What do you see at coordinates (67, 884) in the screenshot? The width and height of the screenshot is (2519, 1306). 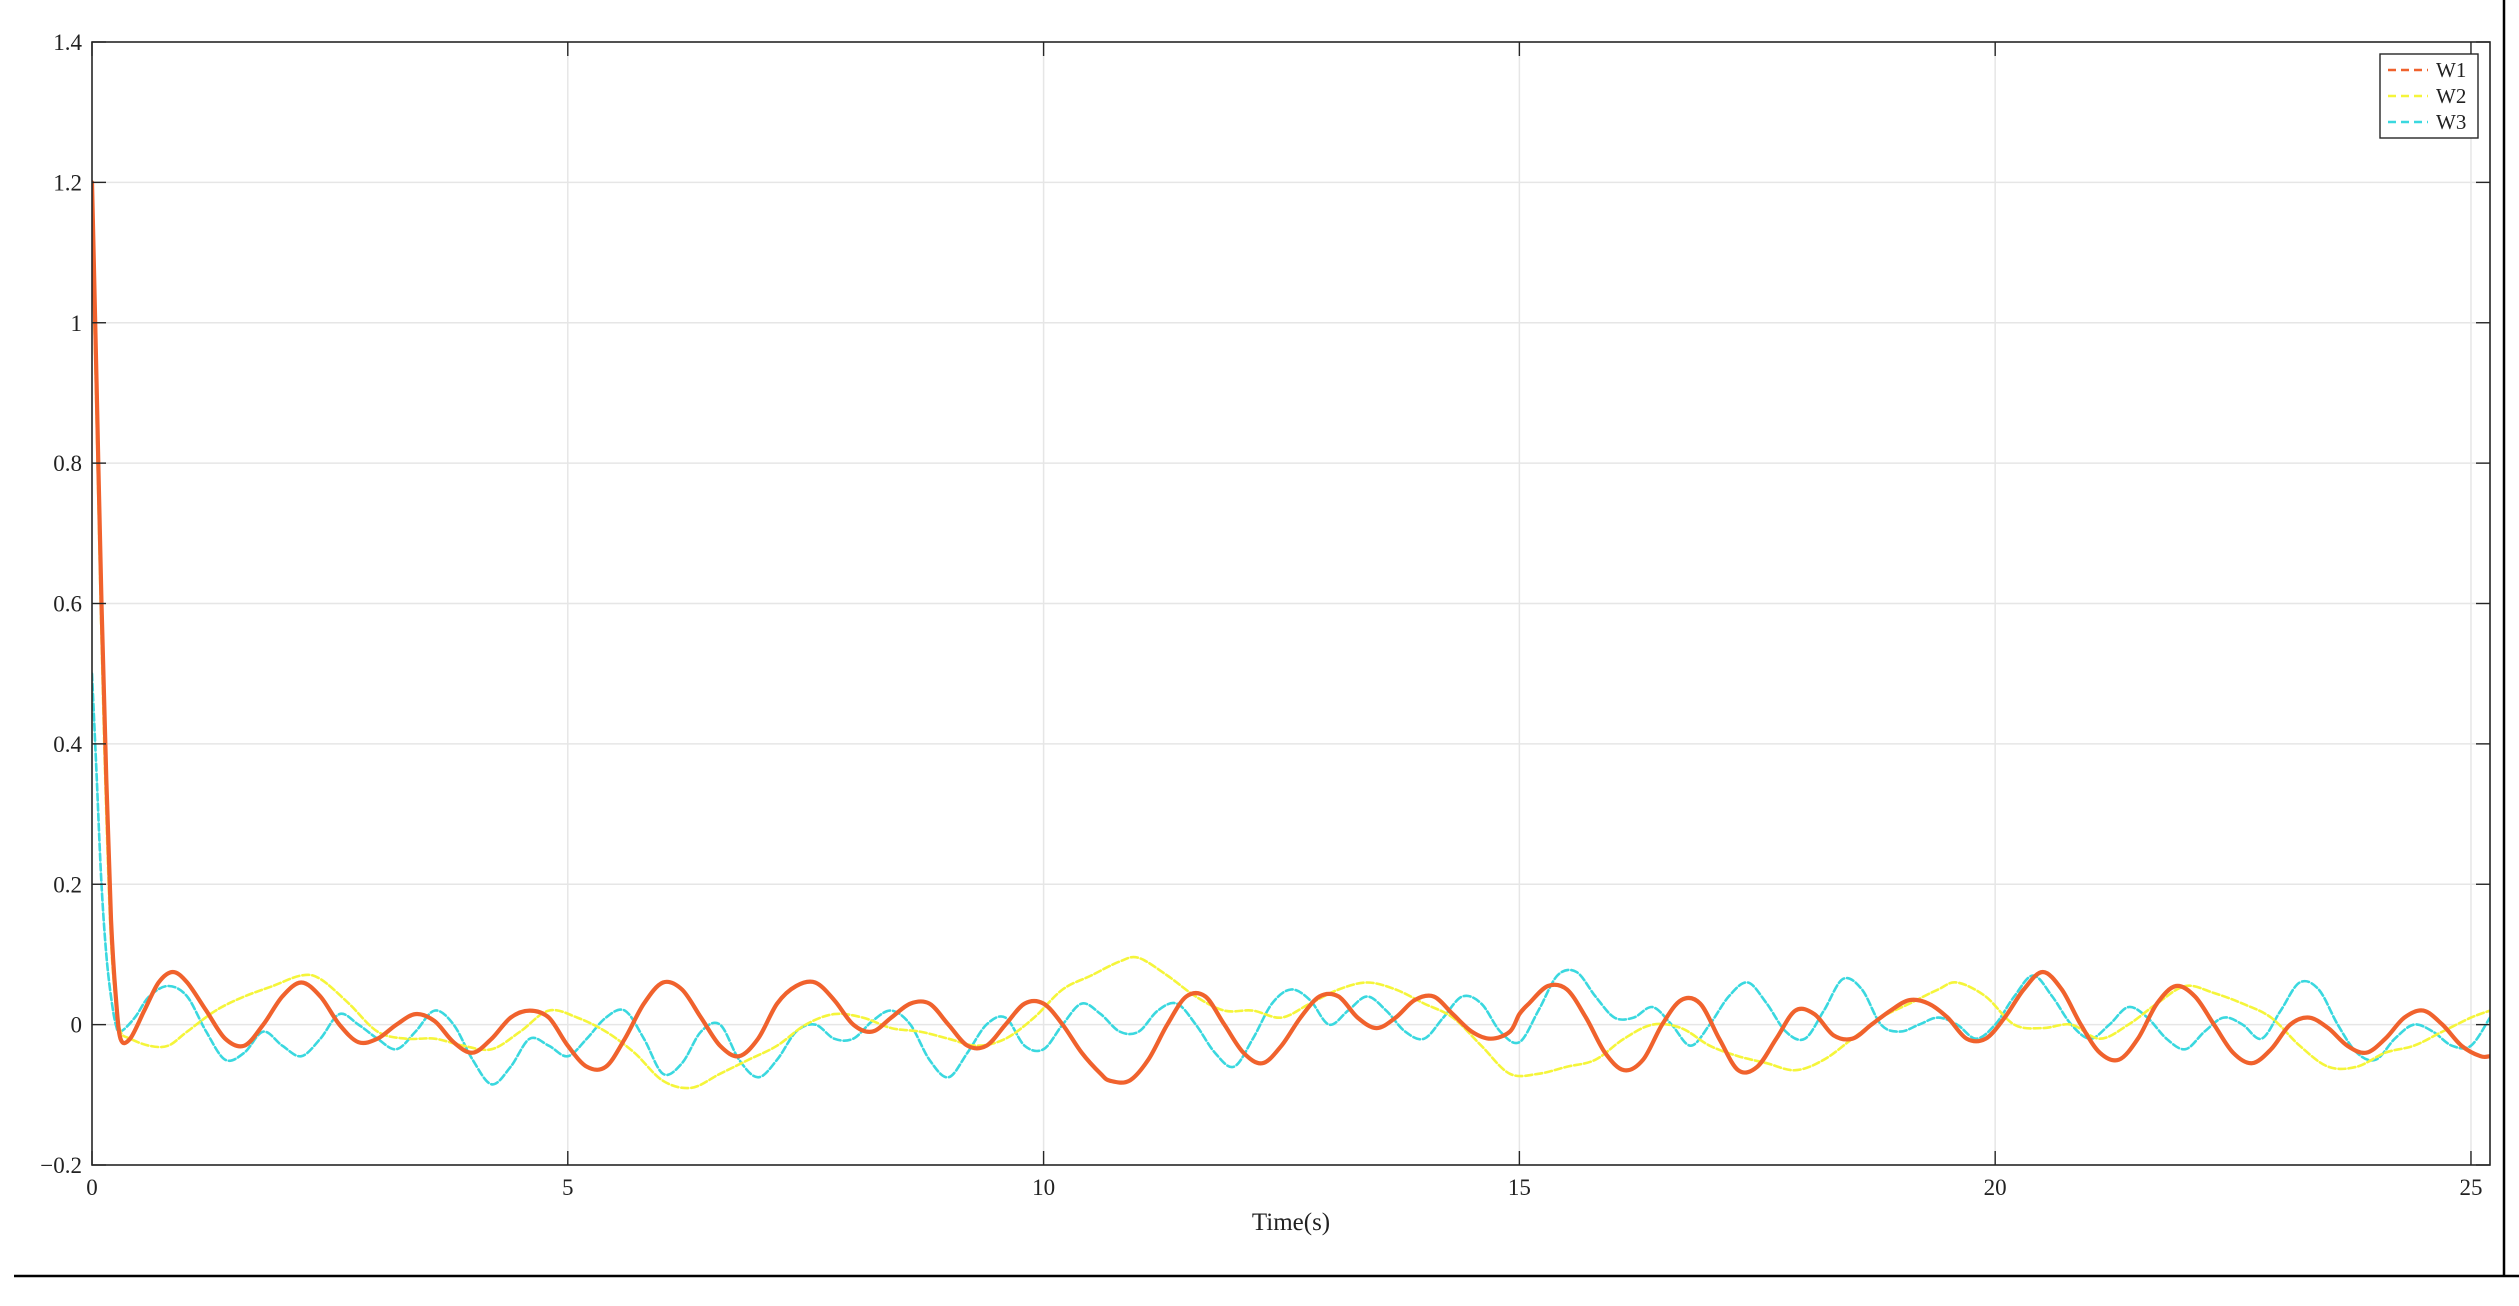 I see `y-tick-label: 0.2` at bounding box center [67, 884].